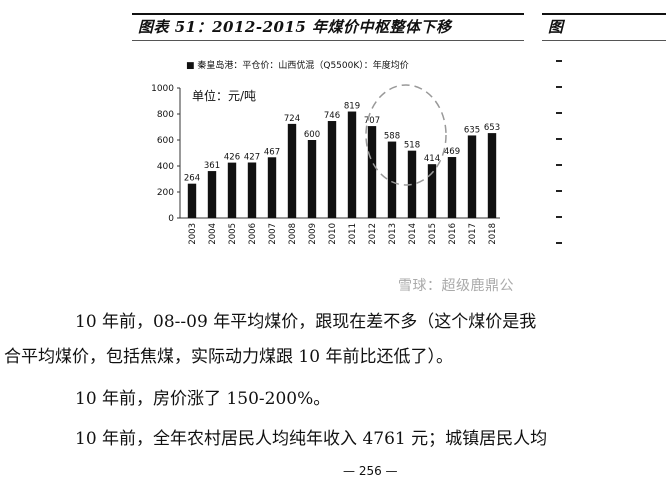 The width and height of the screenshot is (666, 494). What do you see at coordinates (295, 27) in the screenshot?
I see `figure-title: 图表 51：2012-2015 年煤价中枢整体下移` at bounding box center [295, 27].